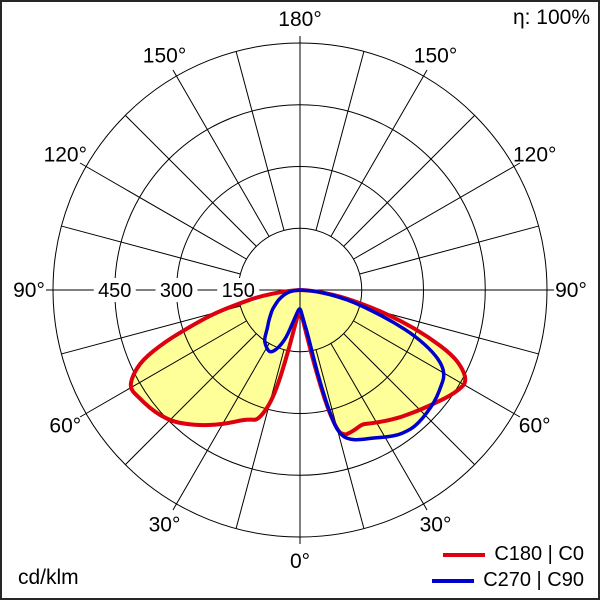 The height and width of the screenshot is (600, 600). I want to click on svg-text: 0°, so click(300, 561).